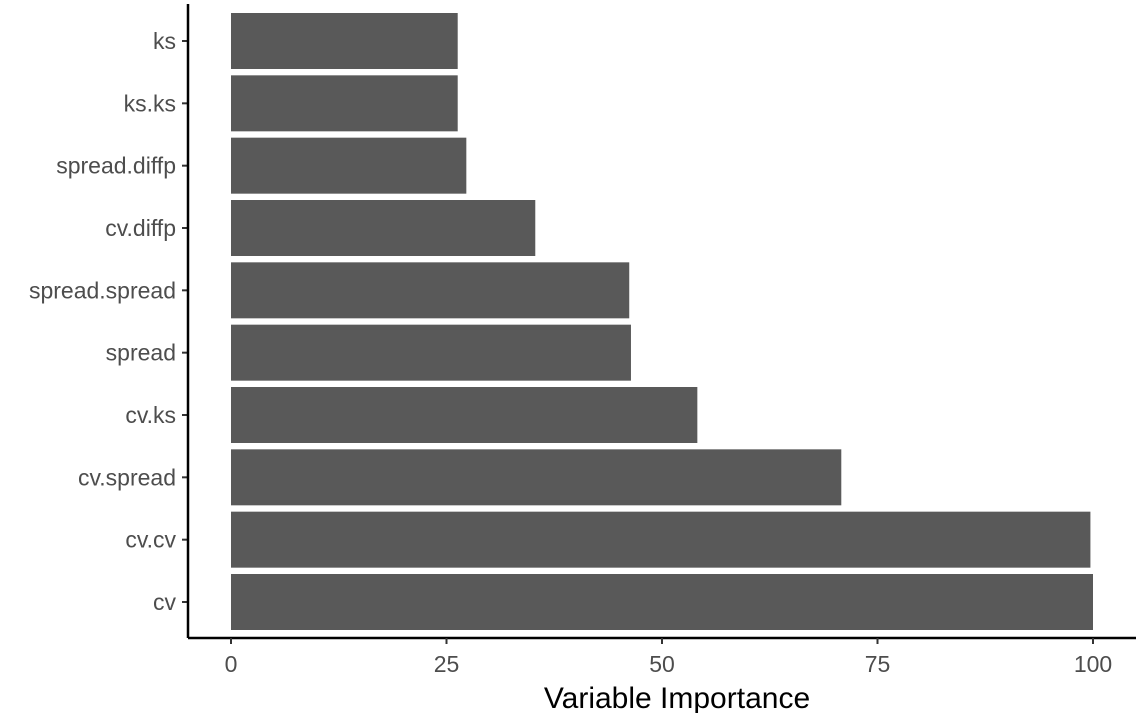 The image size is (1136, 713). What do you see at coordinates (127, 477) in the screenshot?
I see `y-tick-label: cv.spread` at bounding box center [127, 477].